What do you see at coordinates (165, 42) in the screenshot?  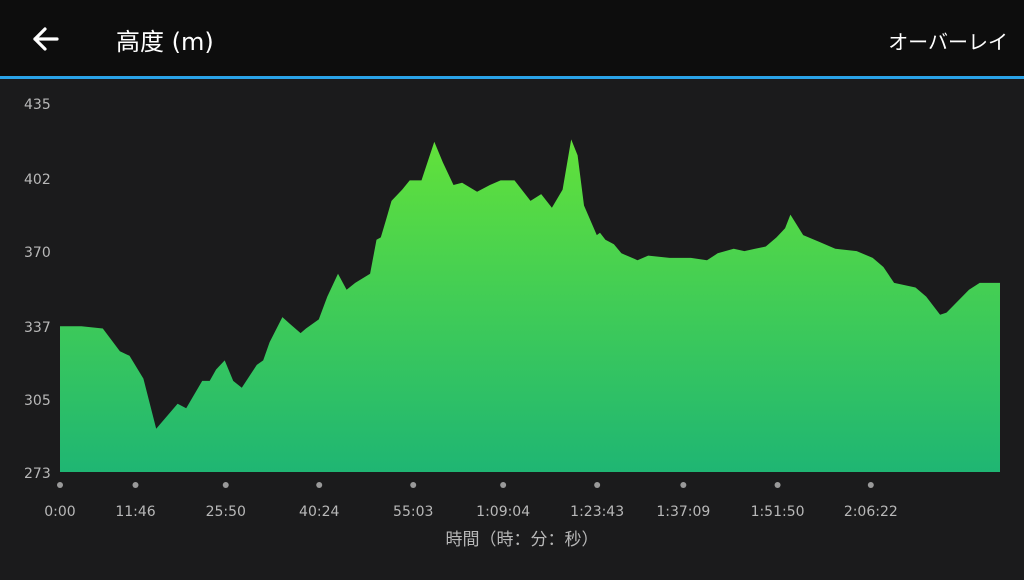 I see `page-title: 高度 (m)` at bounding box center [165, 42].